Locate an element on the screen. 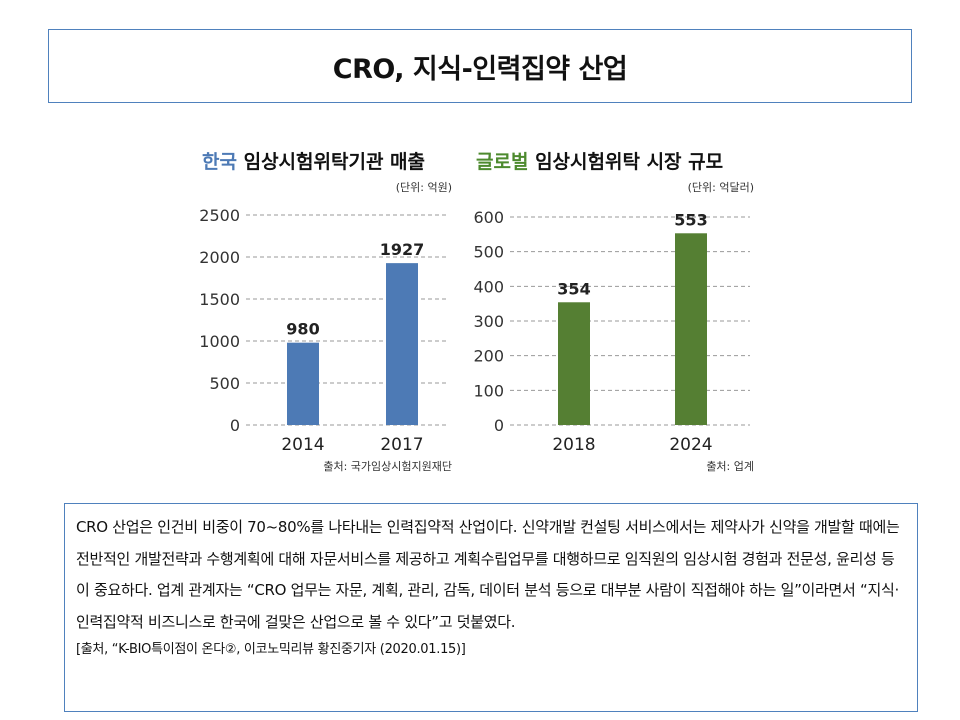 This screenshot has height=720, width=960. y-tick-label: 200 is located at coordinates (488, 356).